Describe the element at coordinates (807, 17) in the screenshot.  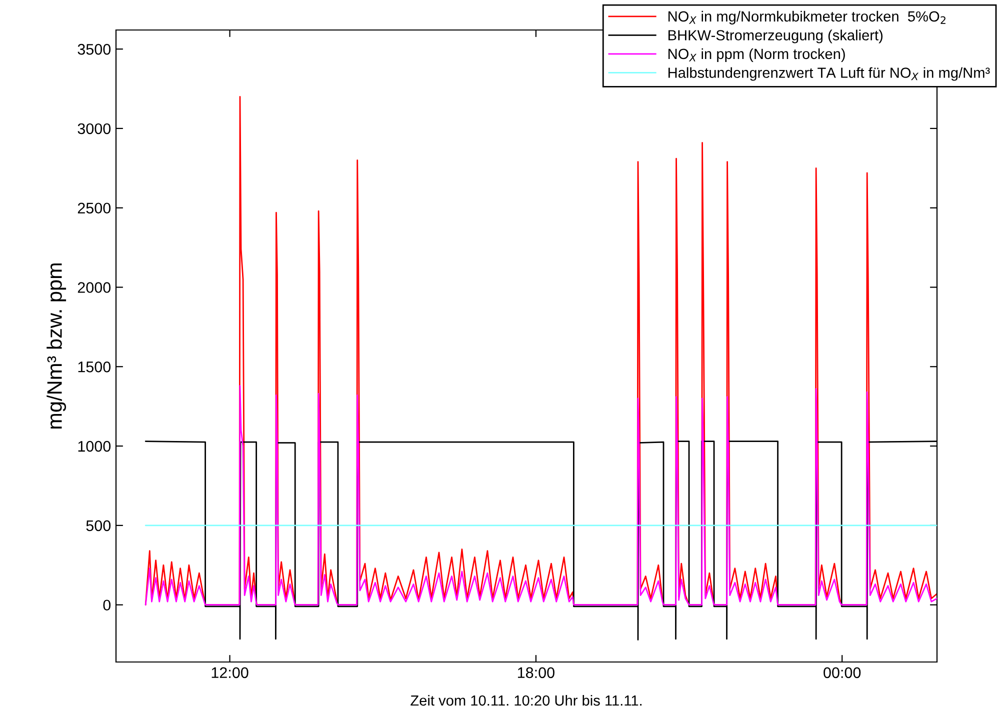
I see `legend-label: NO$_{X}$ in mg/Normkubikmeter trocken 5%O$_{2}$` at that location.